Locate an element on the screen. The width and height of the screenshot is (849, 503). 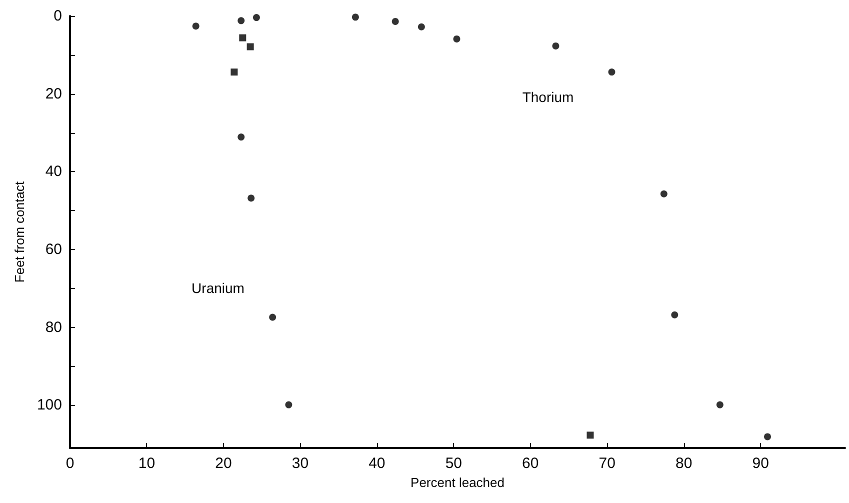
x-tick-label: 90 is located at coordinates (760, 463).